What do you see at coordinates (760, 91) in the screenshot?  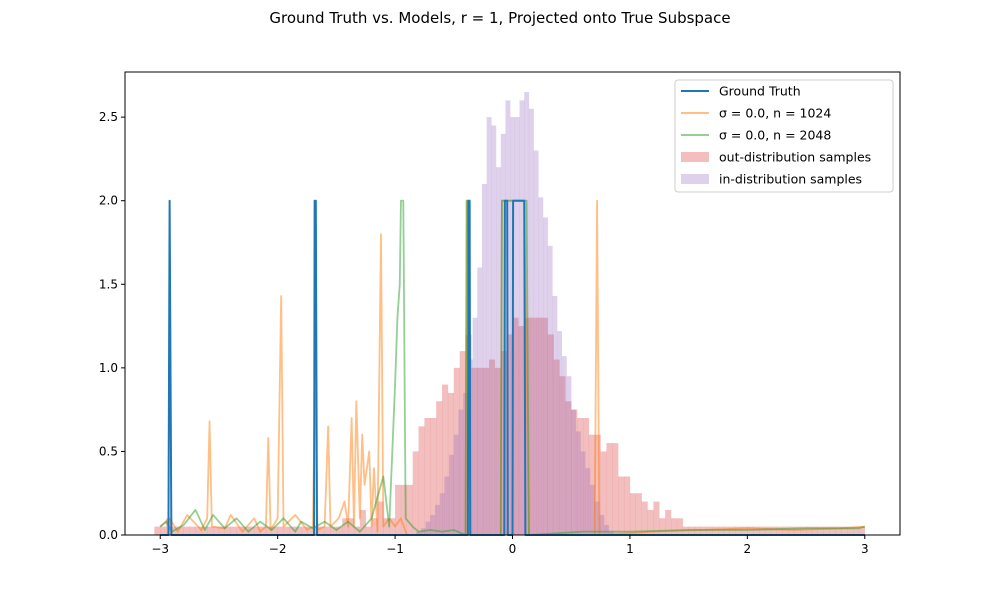 I see `legend-label: Ground Truth` at bounding box center [760, 91].